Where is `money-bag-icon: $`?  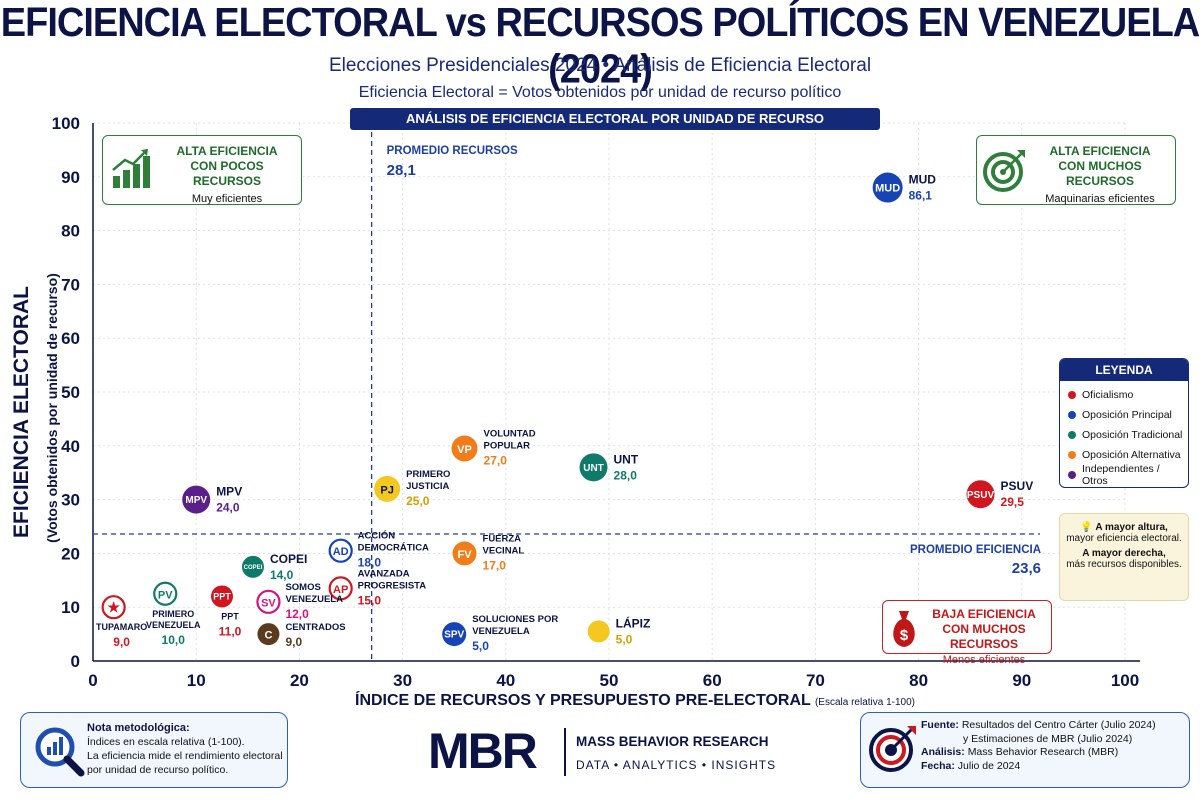
money-bag-icon: $ is located at coordinates (904, 629).